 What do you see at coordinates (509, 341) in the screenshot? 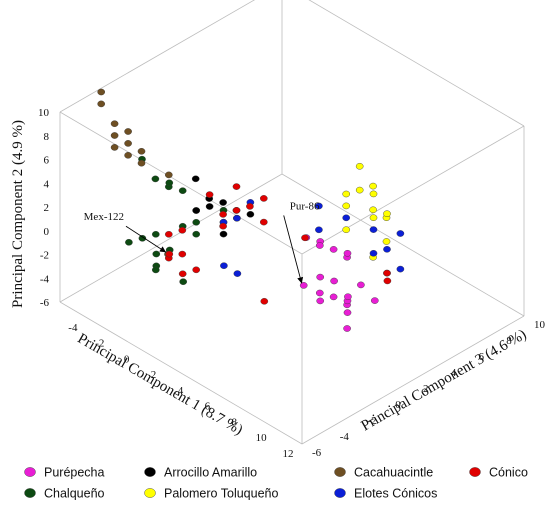
I see `pc3-tick-label: 8` at bounding box center [509, 341].